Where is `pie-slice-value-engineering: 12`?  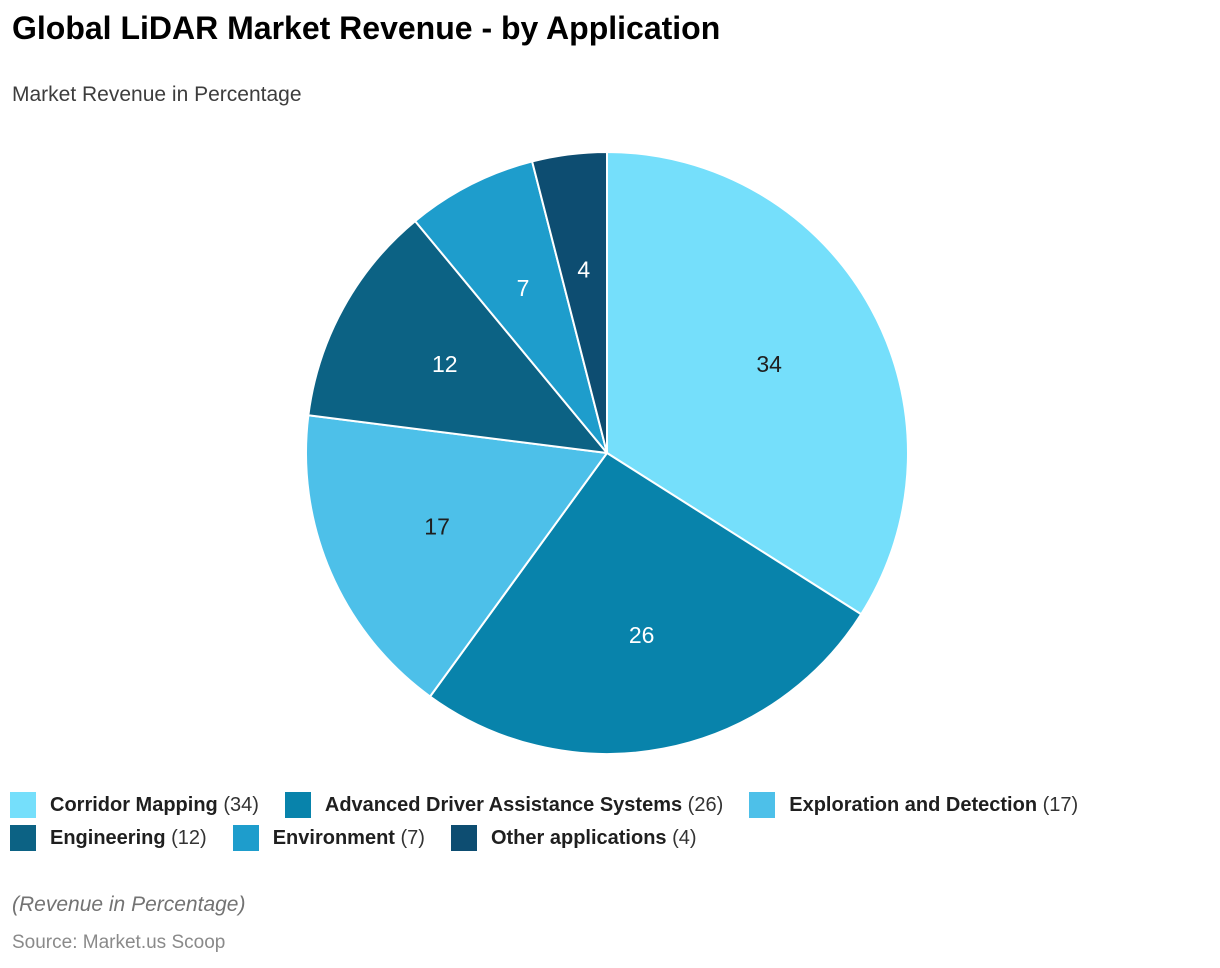
pie-slice-value-engineering: 12 is located at coordinates (445, 364).